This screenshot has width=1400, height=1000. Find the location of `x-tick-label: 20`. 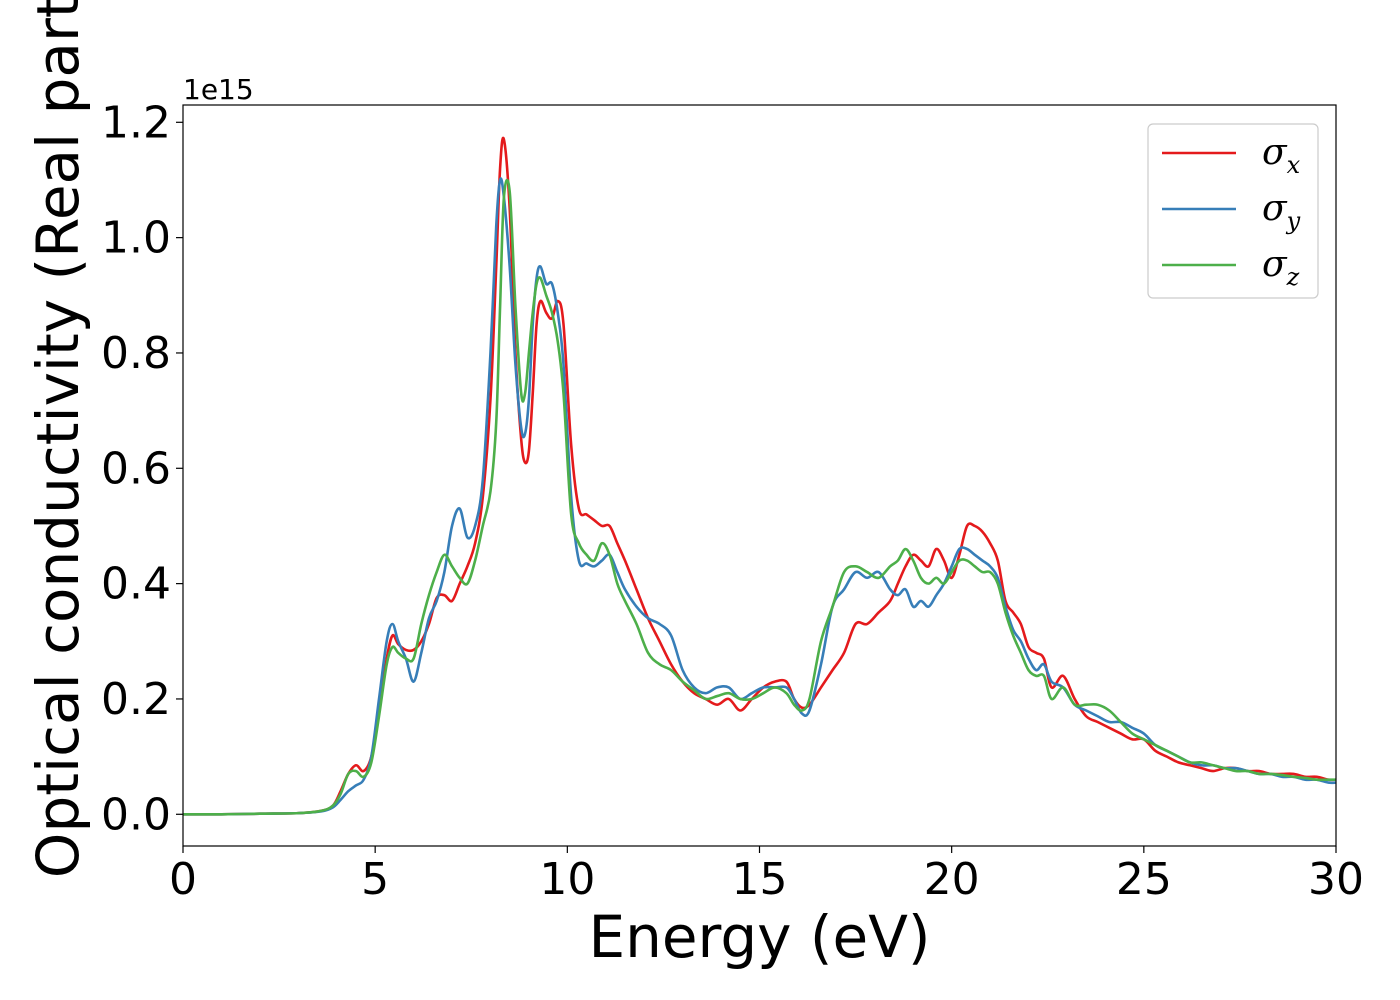

x-tick-label: 20 is located at coordinates (952, 879).